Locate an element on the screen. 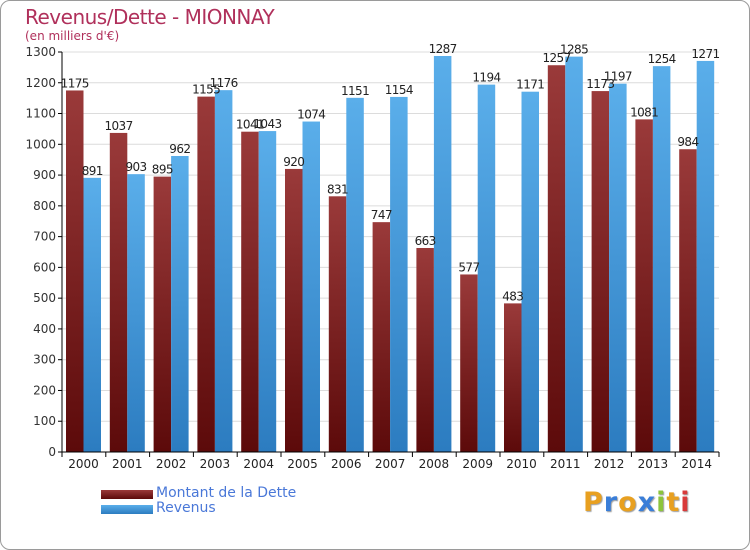 The height and width of the screenshot is (550, 750). data-label-revenus: 903 is located at coordinates (135, 167).